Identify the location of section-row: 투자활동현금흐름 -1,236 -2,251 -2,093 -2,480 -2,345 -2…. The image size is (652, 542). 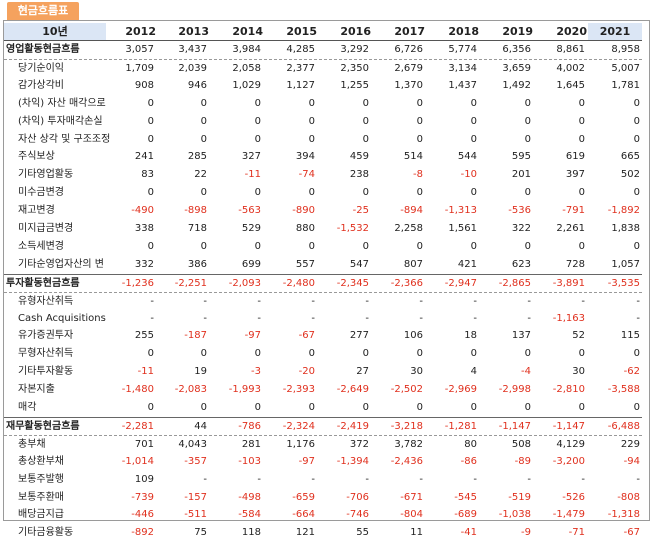
(323, 283).